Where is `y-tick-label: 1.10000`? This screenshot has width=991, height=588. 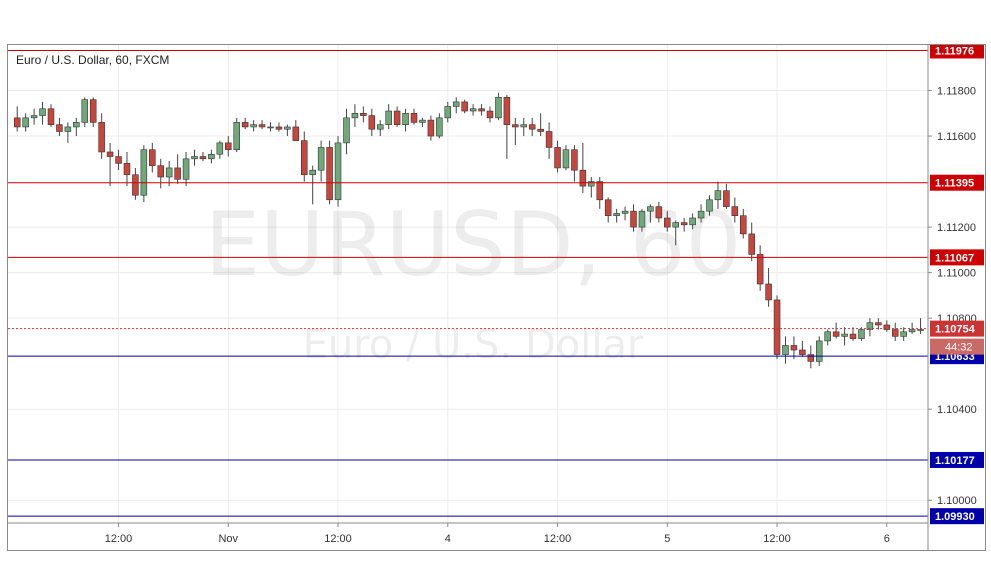 y-tick-label: 1.10000 is located at coordinates (957, 501).